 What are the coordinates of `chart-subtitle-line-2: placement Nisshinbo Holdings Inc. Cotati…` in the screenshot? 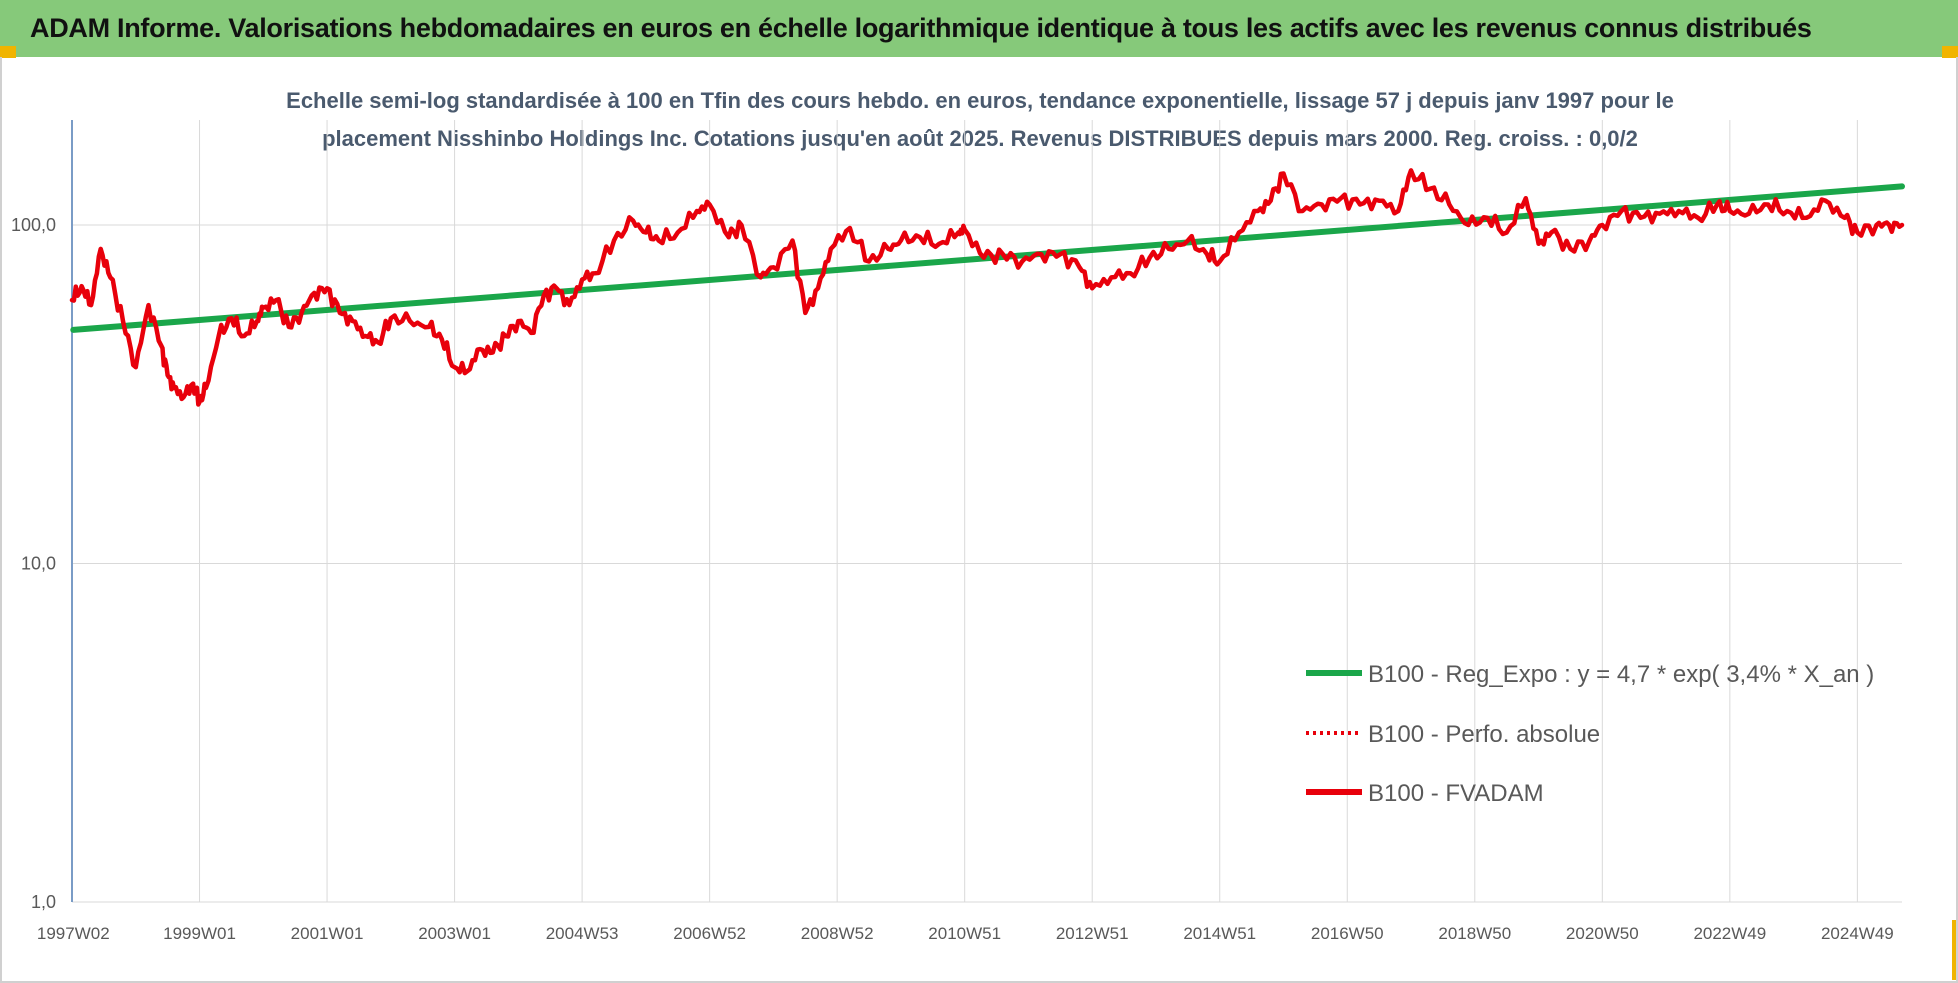 It's located at (980, 138).